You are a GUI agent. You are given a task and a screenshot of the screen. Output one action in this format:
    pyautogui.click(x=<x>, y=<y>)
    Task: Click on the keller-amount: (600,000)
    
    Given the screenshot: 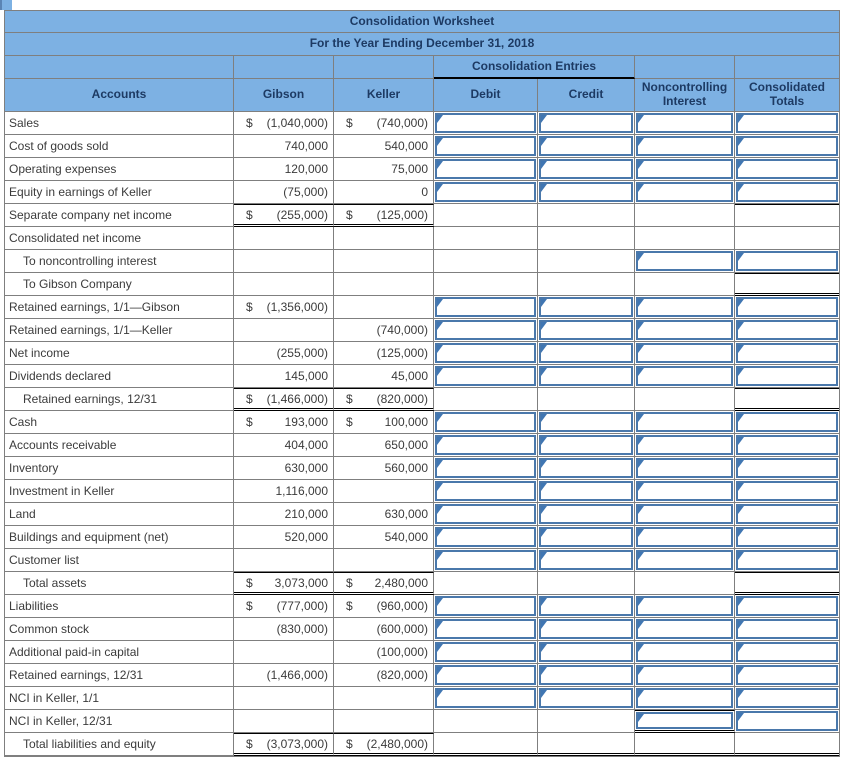 What is the action you would take?
    pyautogui.click(x=402, y=629)
    